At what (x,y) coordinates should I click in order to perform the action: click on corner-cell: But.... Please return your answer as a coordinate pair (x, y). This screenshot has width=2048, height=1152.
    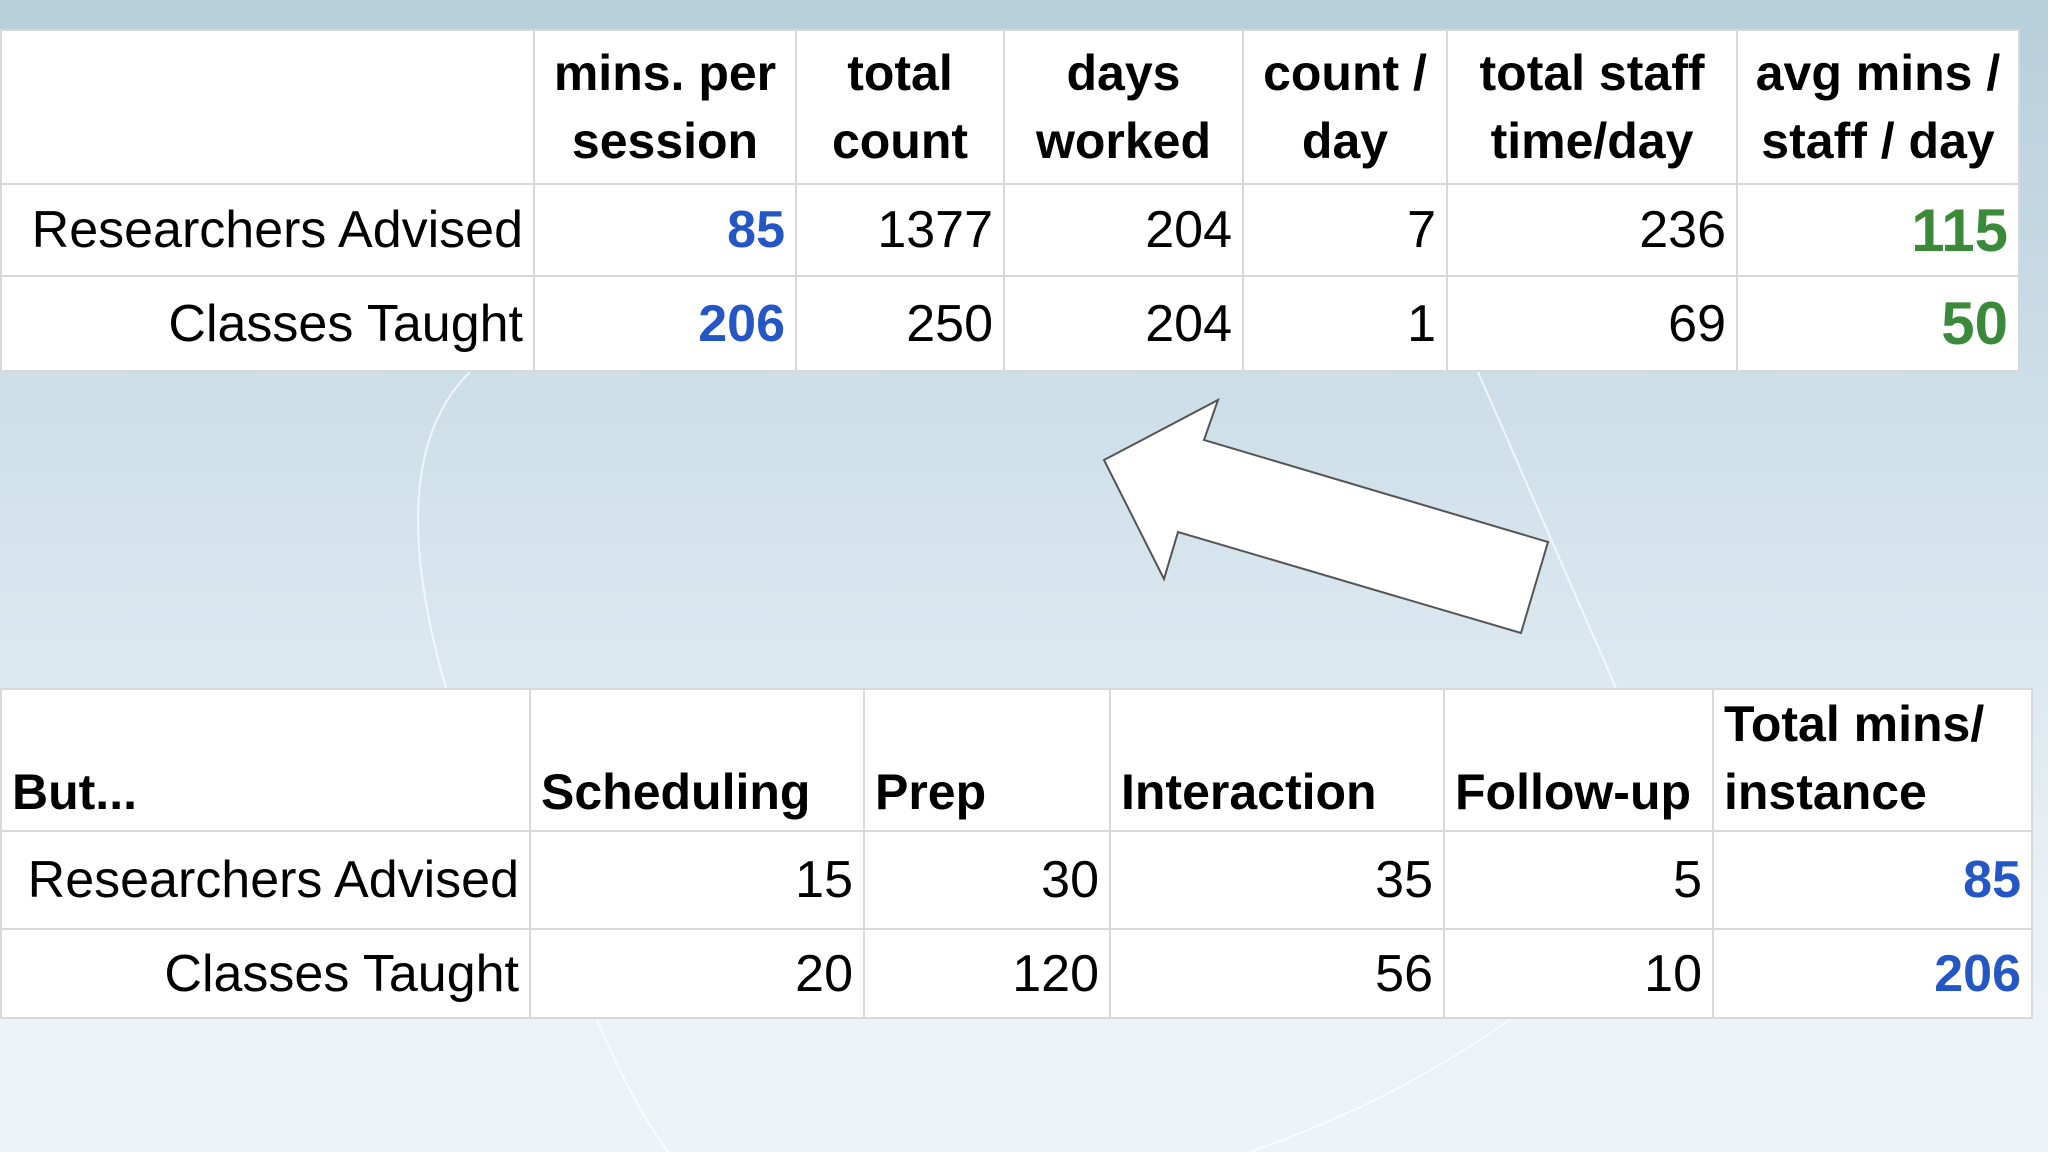
    Looking at the image, I should click on (265, 760).